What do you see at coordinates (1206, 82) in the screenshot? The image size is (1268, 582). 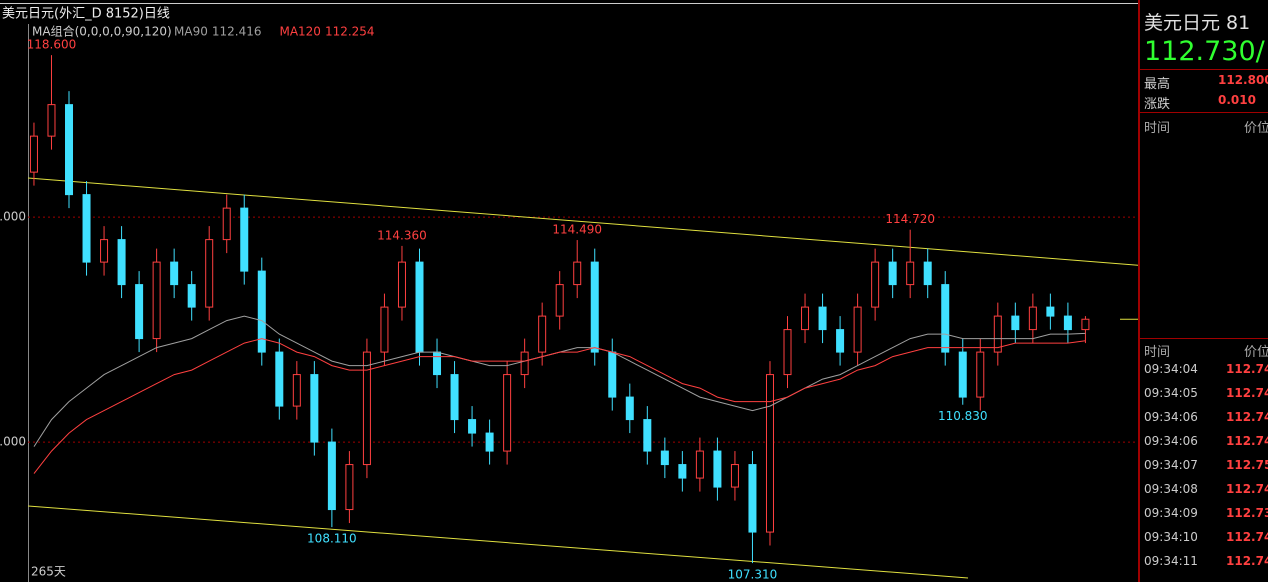 I see `stat-row: 最高 112.800` at bounding box center [1206, 82].